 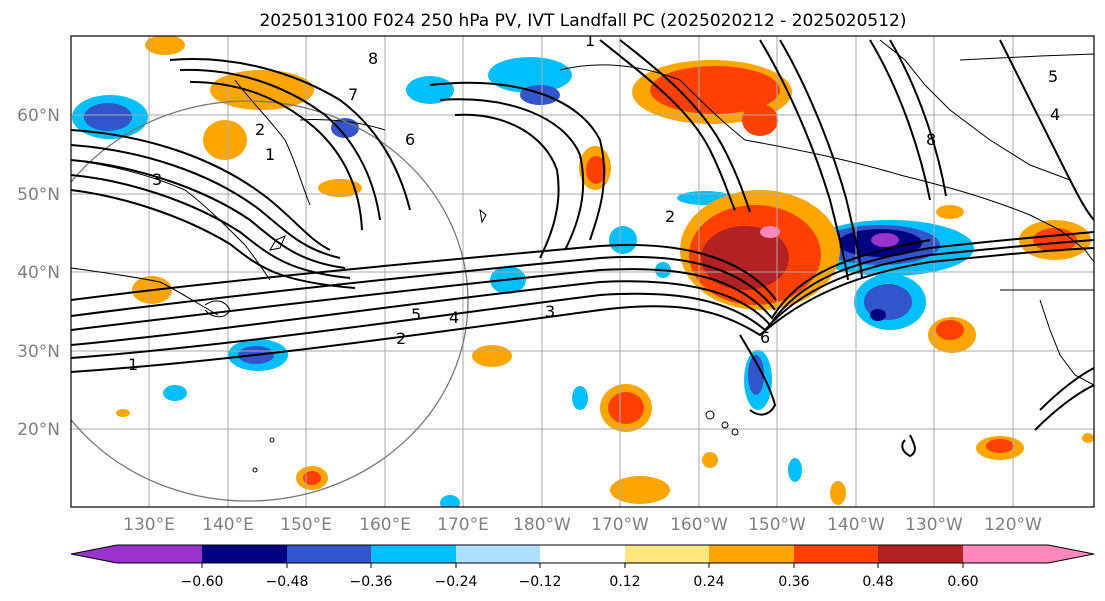 I want to click on colorbar-tick-label: −0.12, so click(x=540, y=582).